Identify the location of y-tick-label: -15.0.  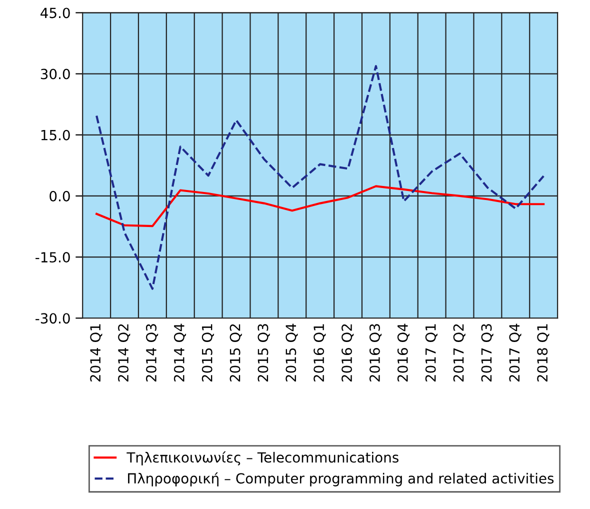
(53, 257).